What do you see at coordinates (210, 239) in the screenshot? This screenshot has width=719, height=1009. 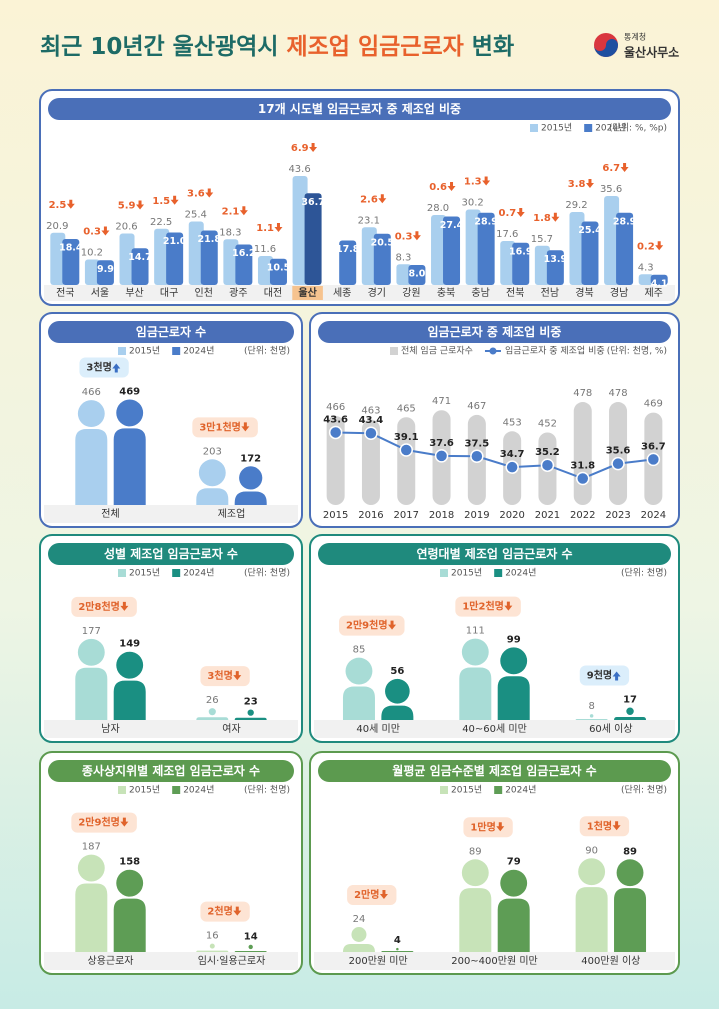 I see `value-label-2024: 21.8` at bounding box center [210, 239].